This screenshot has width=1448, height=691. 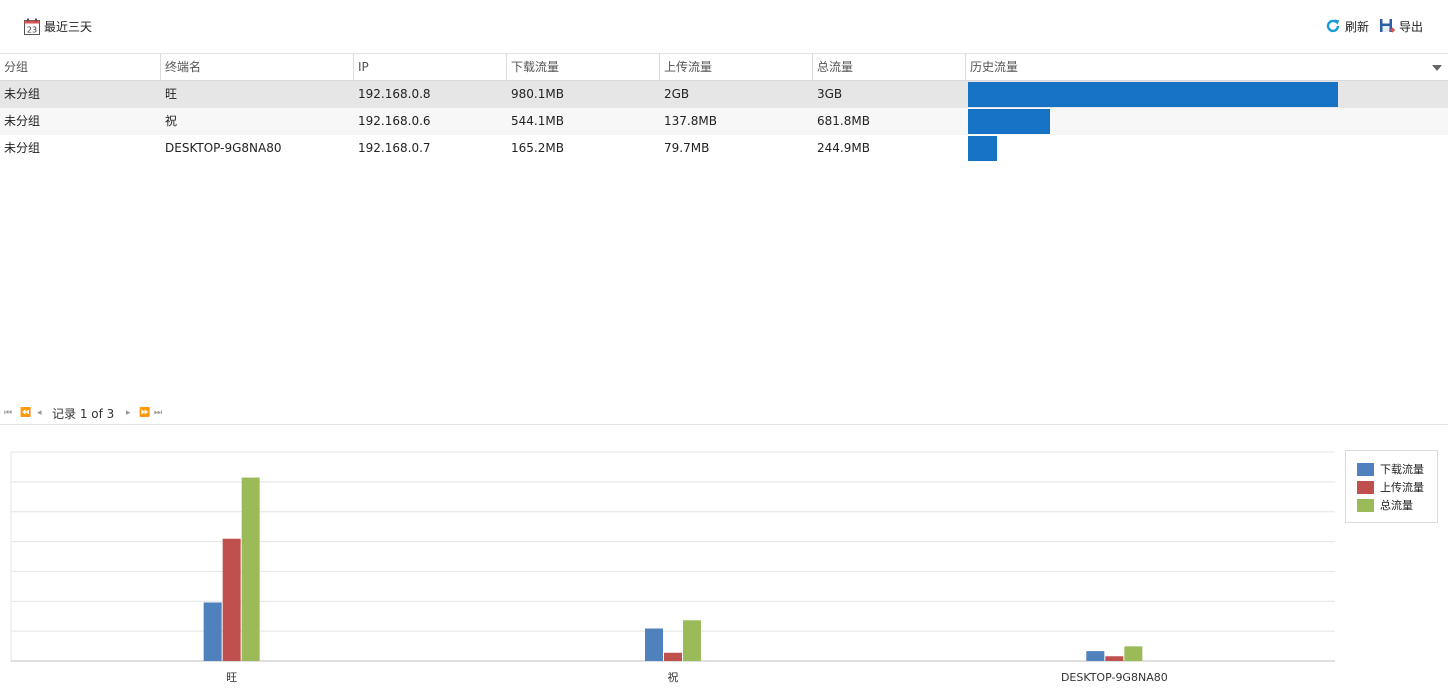 What do you see at coordinates (673, 677) in the screenshot?
I see `chart-x-tick-label: 祝` at bounding box center [673, 677].